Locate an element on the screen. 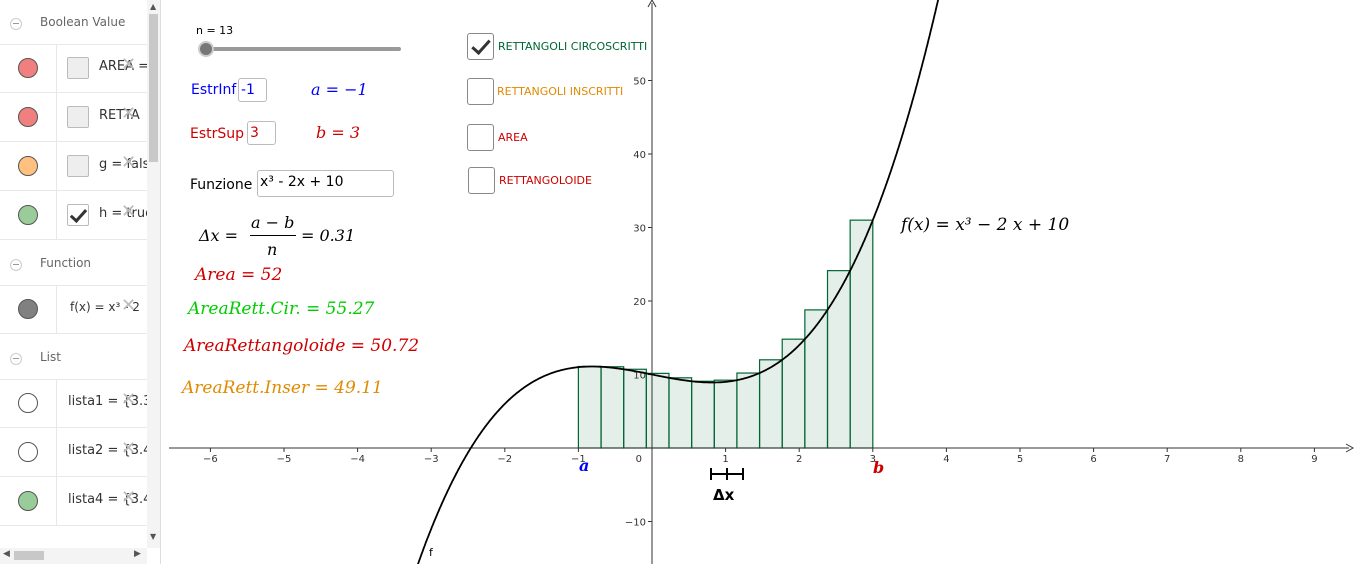  algebra-row-g: g = fals ✕ is located at coordinates (74, 166).